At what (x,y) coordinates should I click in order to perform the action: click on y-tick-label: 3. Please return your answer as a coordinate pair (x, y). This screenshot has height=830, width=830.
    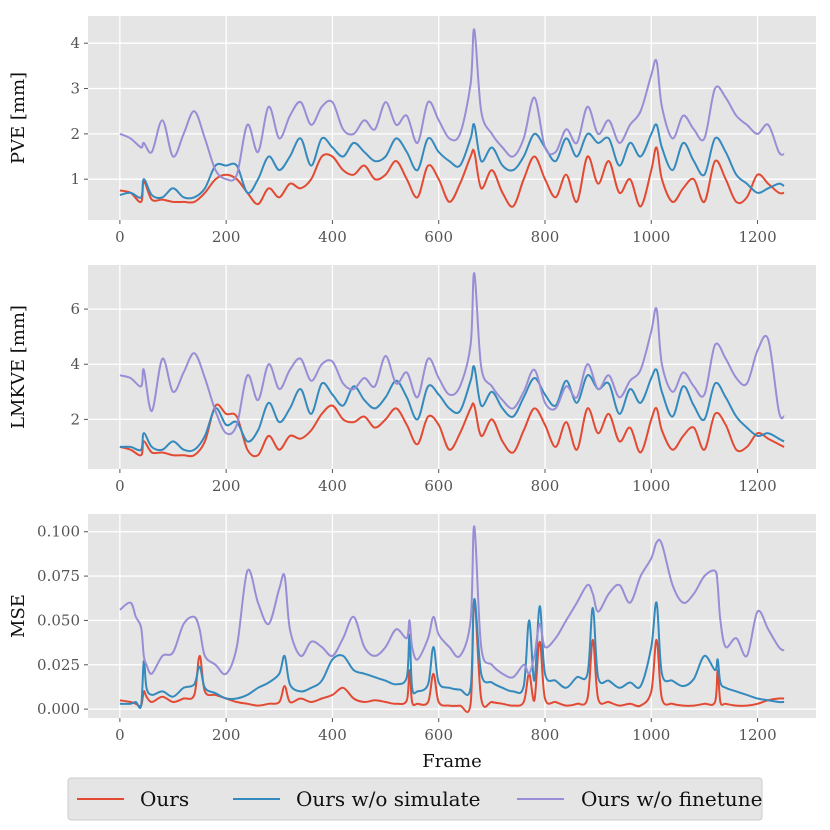
    Looking at the image, I should click on (75, 89).